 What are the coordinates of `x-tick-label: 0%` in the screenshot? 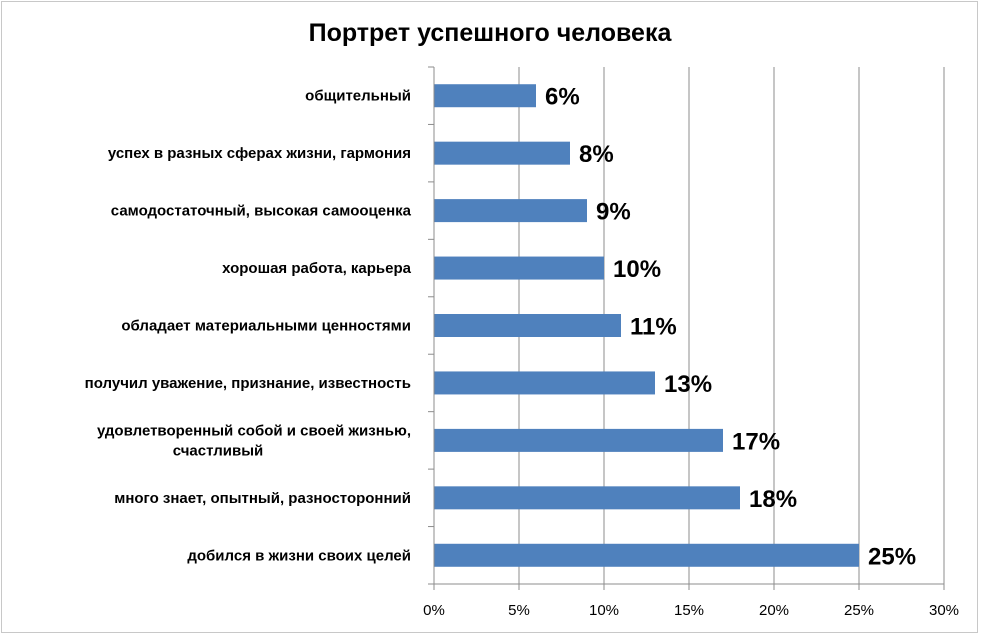 It's located at (434, 610).